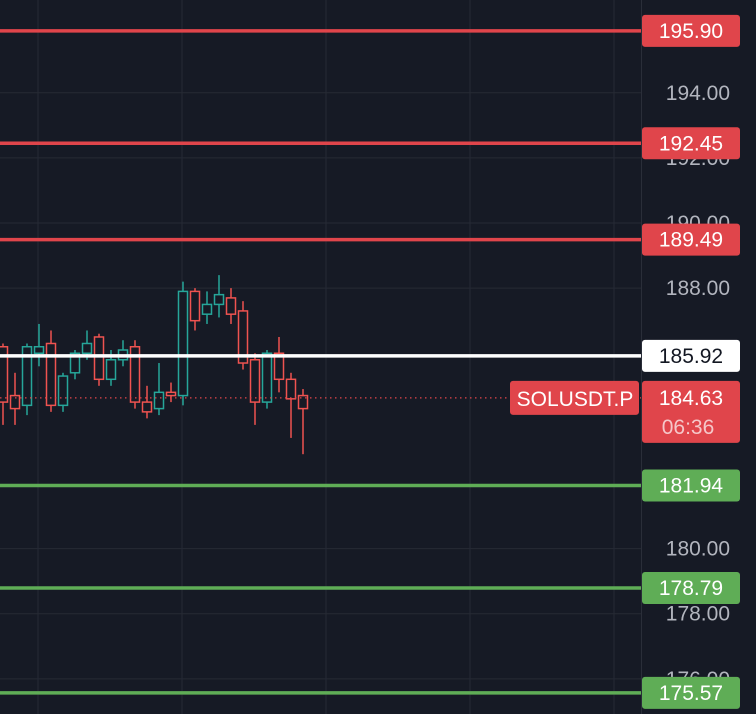 The height and width of the screenshot is (714, 756). I want to click on level-tag-resistance: 192.45, so click(691, 143).